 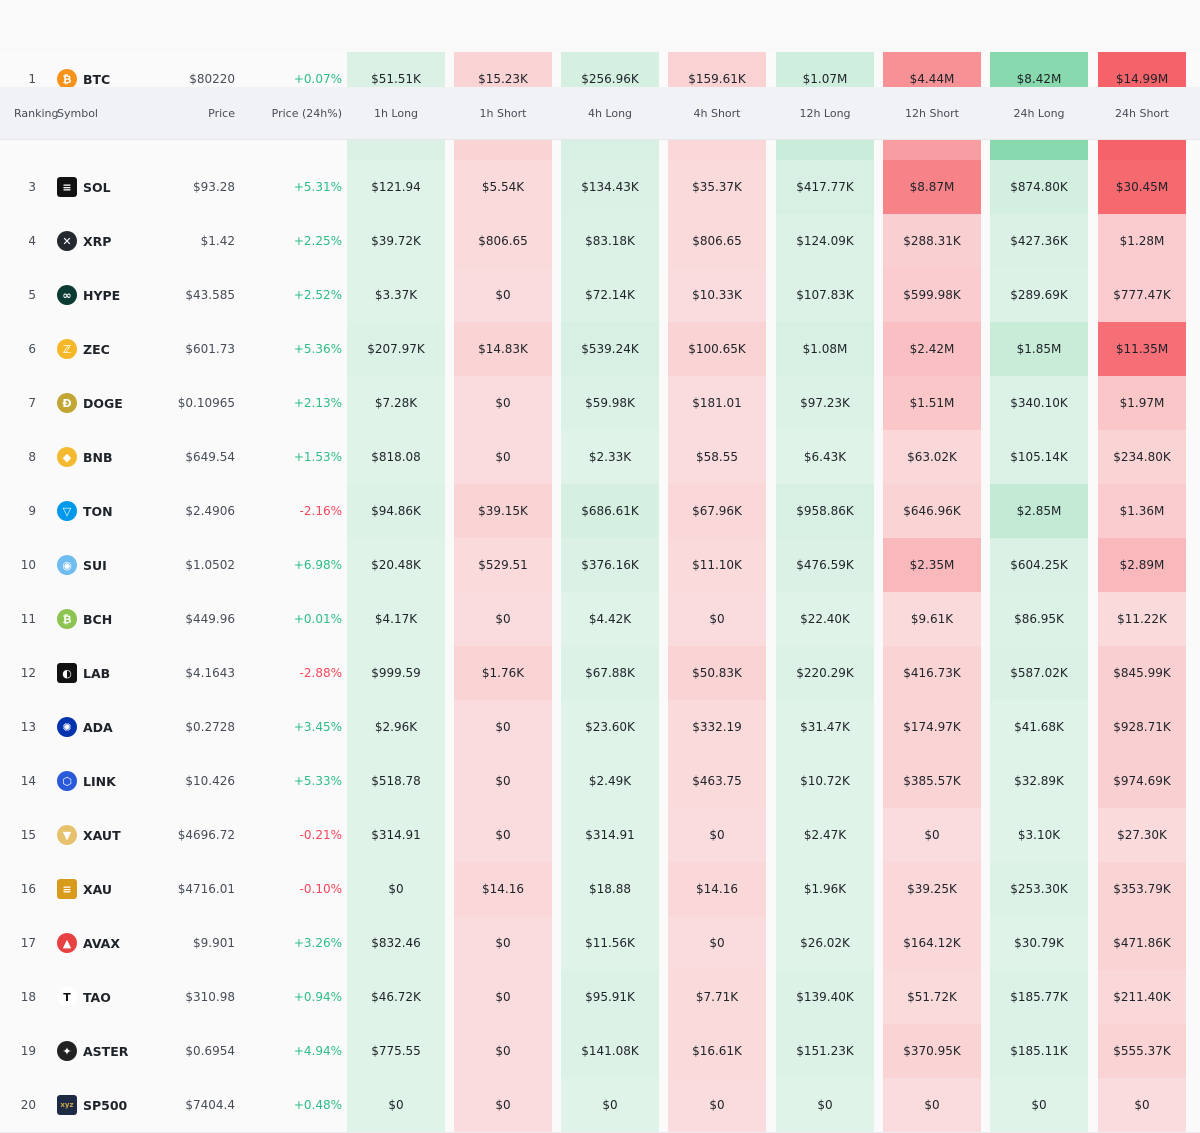 What do you see at coordinates (317, 619) in the screenshot?
I see `price-change-cell: +0.01%` at bounding box center [317, 619].